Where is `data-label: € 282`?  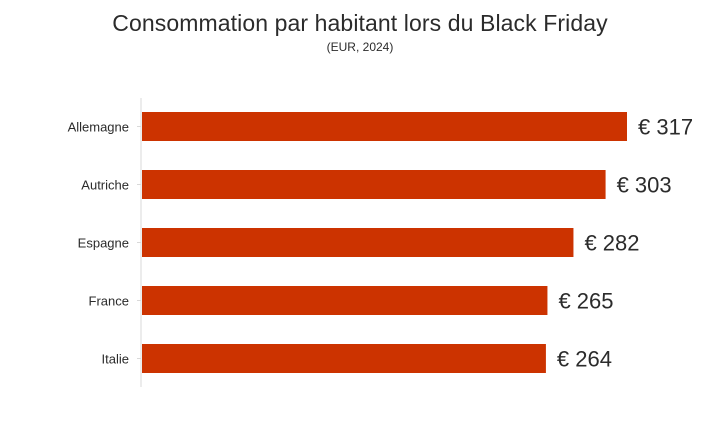
data-label: € 282 is located at coordinates (611, 243).